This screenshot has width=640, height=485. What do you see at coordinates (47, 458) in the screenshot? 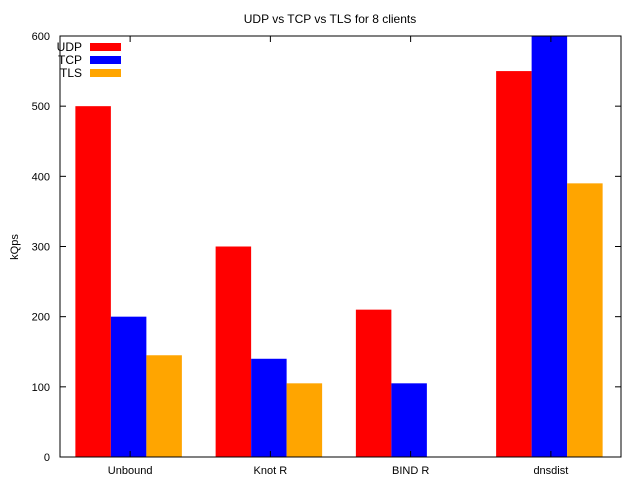
I see `y-tick-label: 0` at bounding box center [47, 458].